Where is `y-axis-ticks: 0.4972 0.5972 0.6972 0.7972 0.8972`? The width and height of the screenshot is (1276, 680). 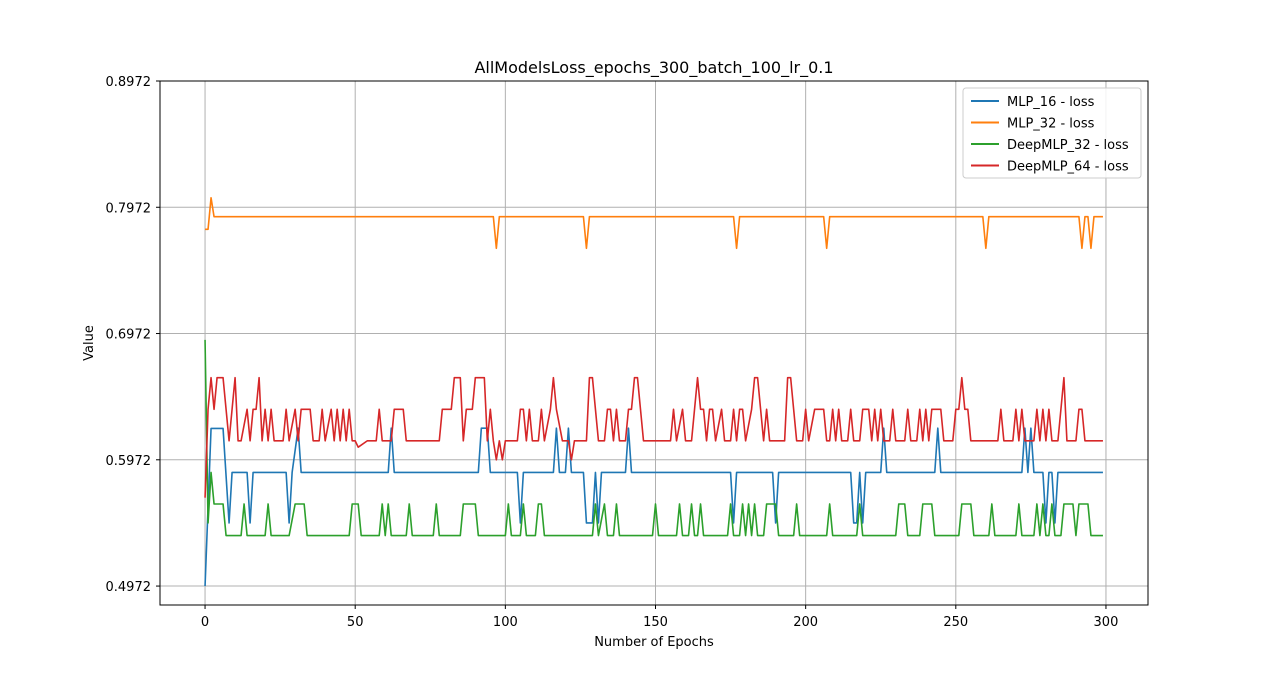 y-axis-ticks: 0.4972 0.5972 0.6972 0.7972 0.8972 is located at coordinates (133, 335).